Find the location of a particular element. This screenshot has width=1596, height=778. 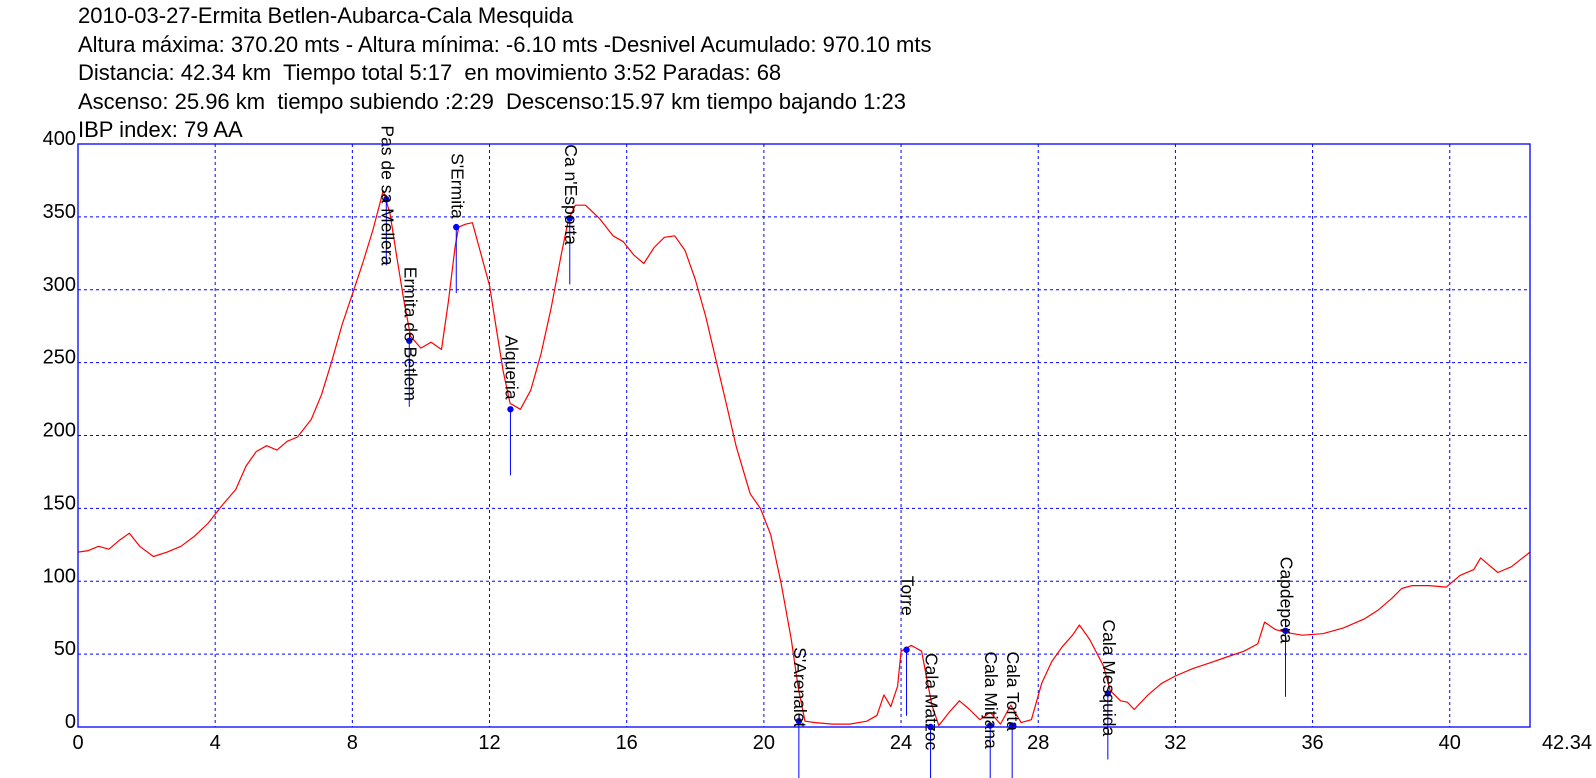

waypoint-label: Ermita de Betlem is located at coordinates (410, 334).